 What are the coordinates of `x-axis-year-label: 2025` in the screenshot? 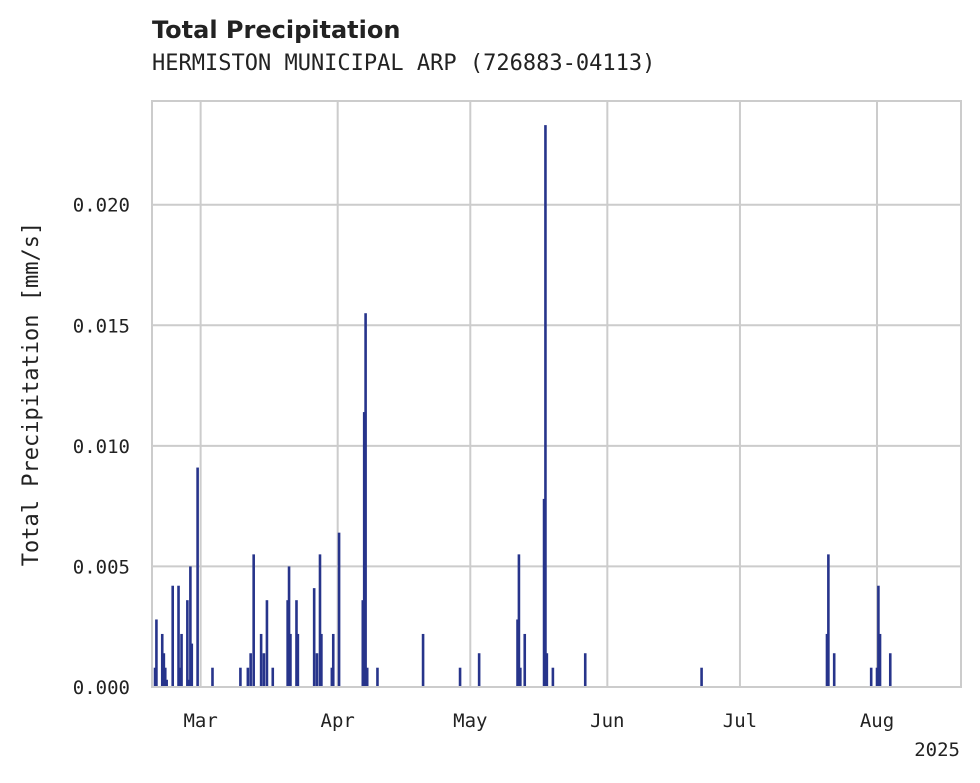 It's located at (937, 750).